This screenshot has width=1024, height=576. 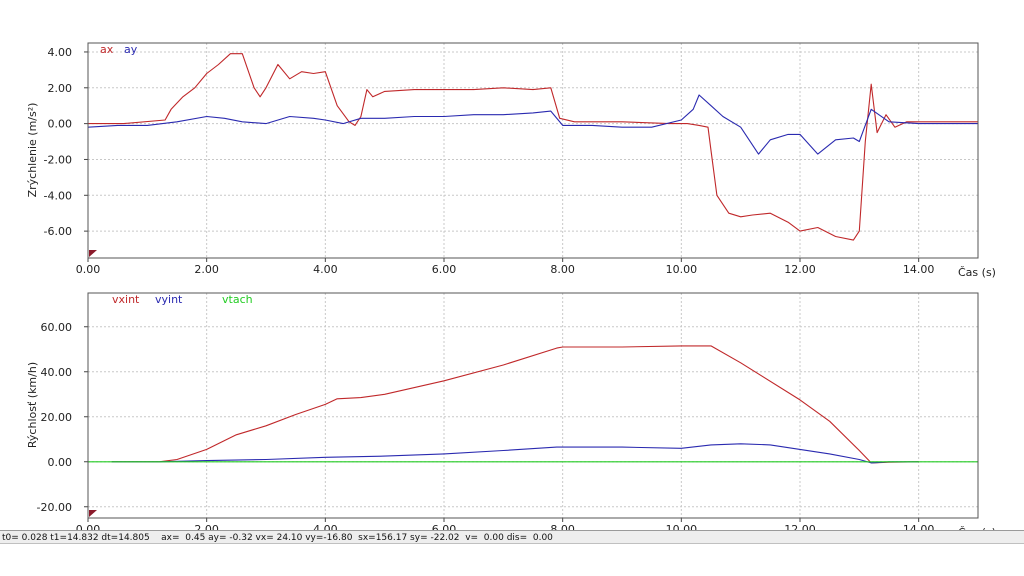 I want to click on legend-ay: ay, so click(x=131, y=49).